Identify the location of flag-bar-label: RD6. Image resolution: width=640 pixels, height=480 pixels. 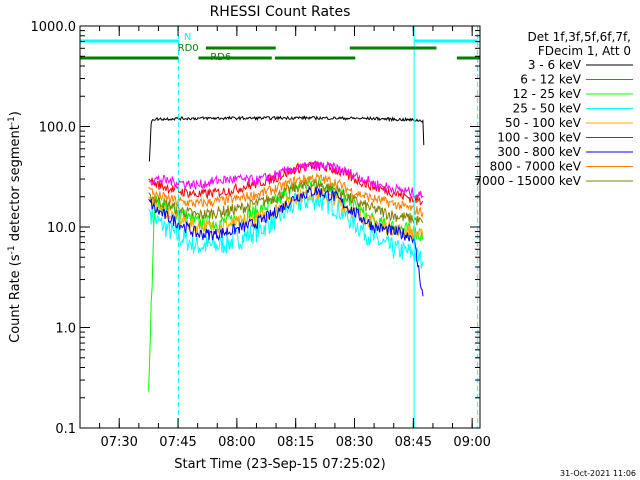
(220, 57).